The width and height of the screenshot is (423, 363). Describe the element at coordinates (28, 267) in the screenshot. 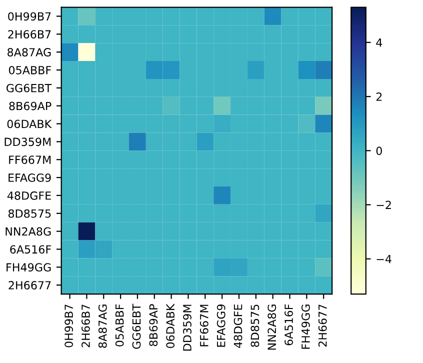

I see `y-tick-label: FH49GG` at that location.